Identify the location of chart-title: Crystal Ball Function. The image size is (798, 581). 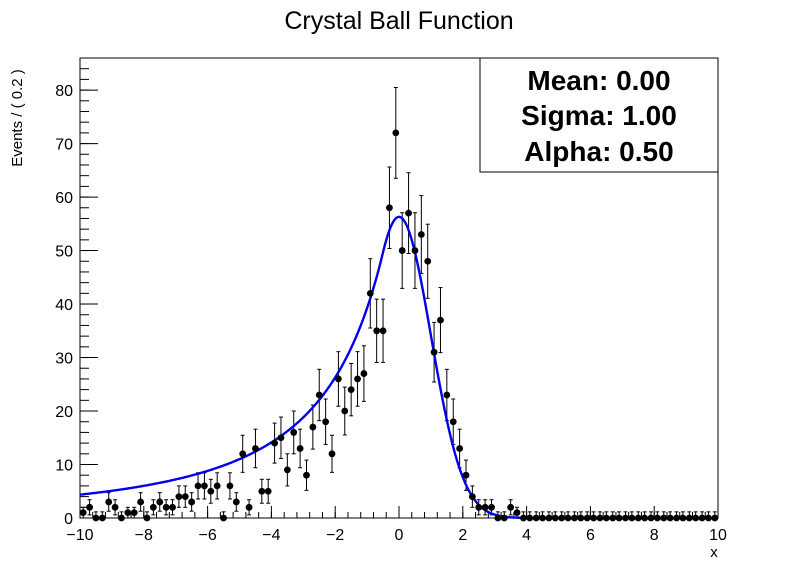
(398, 21).